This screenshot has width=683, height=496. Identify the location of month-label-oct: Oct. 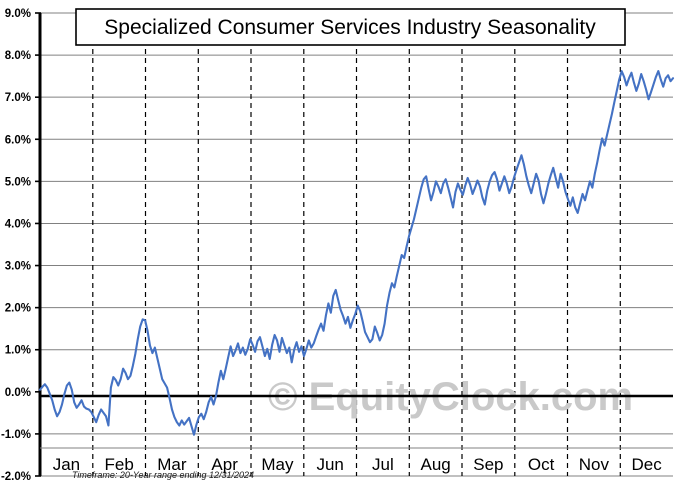
(541, 464).